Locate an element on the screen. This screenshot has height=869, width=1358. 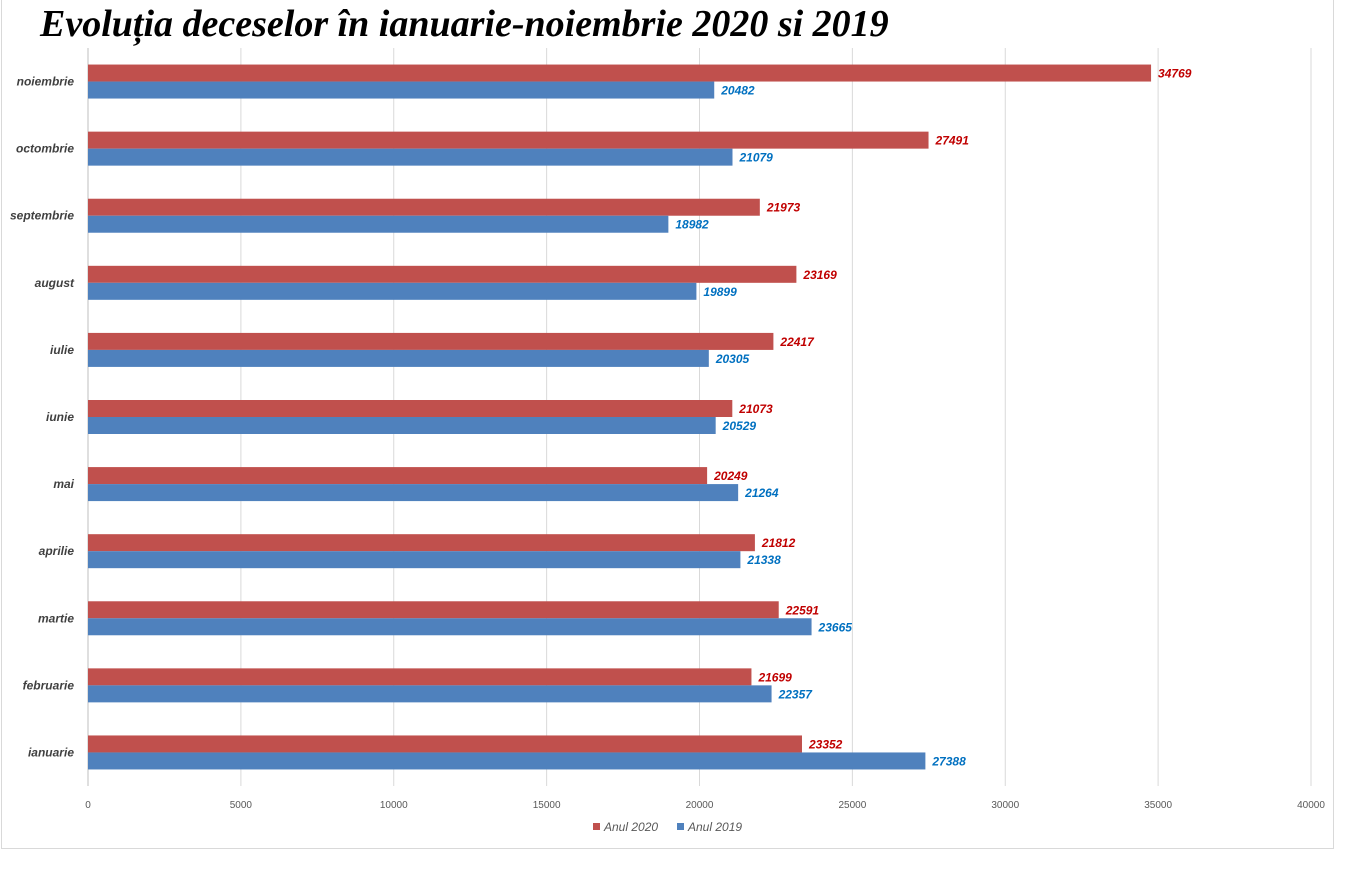
x-tick-label: 5000 is located at coordinates (241, 805).